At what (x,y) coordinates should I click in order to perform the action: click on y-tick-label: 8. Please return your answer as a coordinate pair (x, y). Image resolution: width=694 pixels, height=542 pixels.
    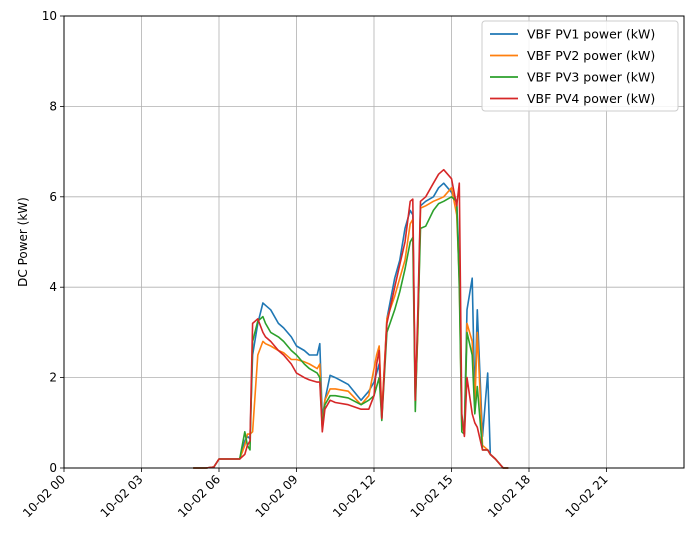
    Looking at the image, I should click on (53, 106).